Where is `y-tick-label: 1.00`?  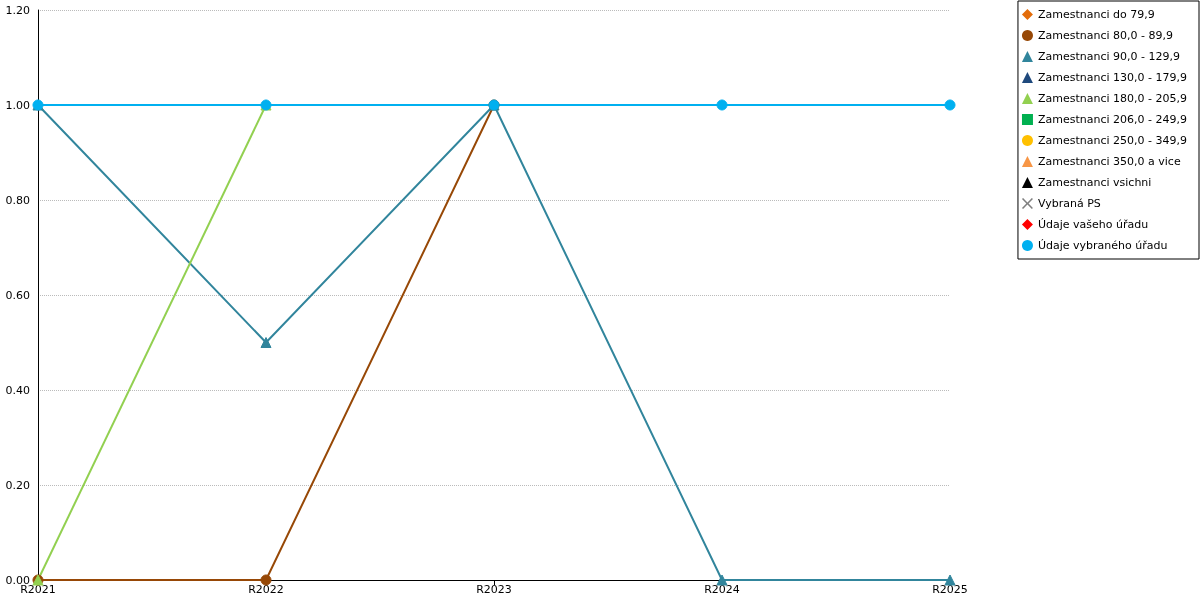 y-tick-label: 1.00 is located at coordinates (17, 105).